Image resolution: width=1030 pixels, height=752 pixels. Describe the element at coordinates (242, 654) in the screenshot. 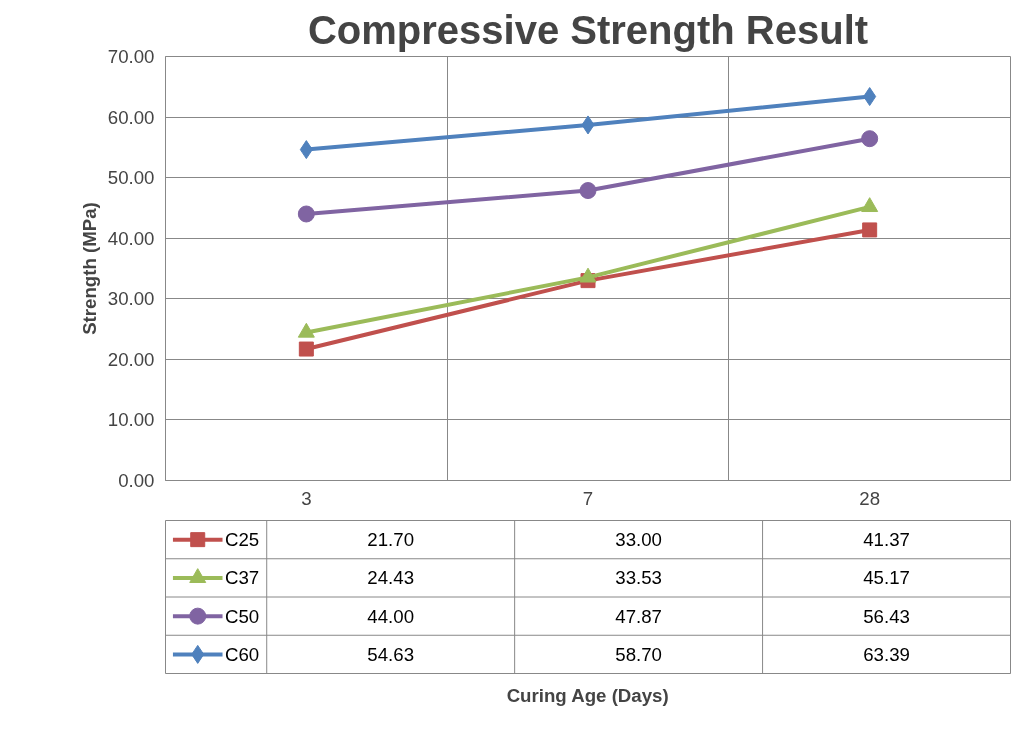

I see `legend-label: C60` at that location.